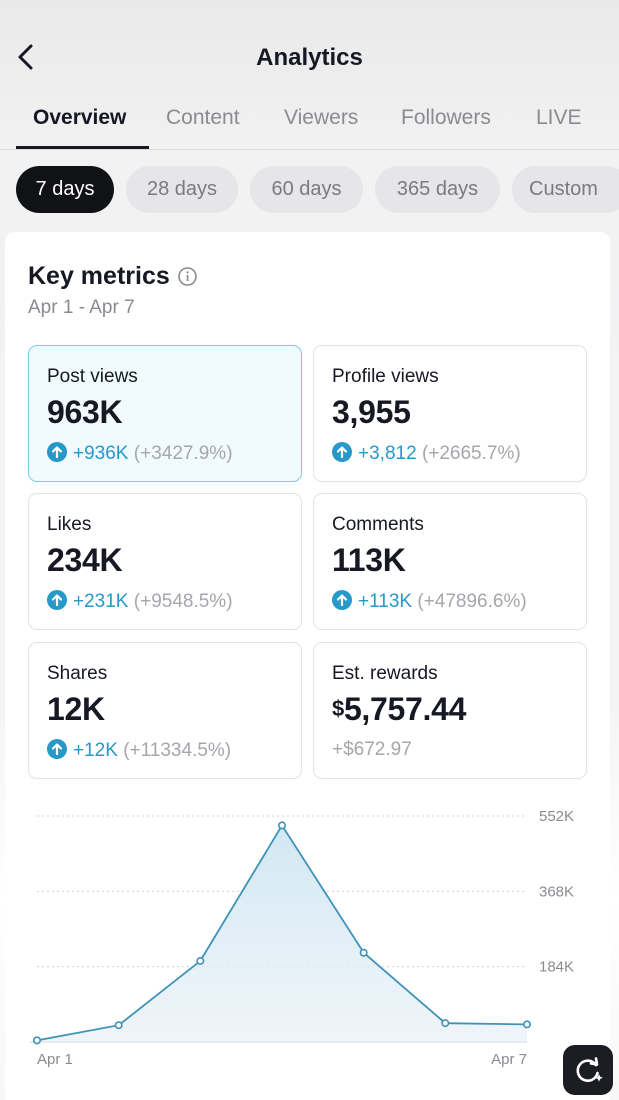  Describe the element at coordinates (385, 673) in the screenshot. I see `metric-label: Est. rewards` at that location.